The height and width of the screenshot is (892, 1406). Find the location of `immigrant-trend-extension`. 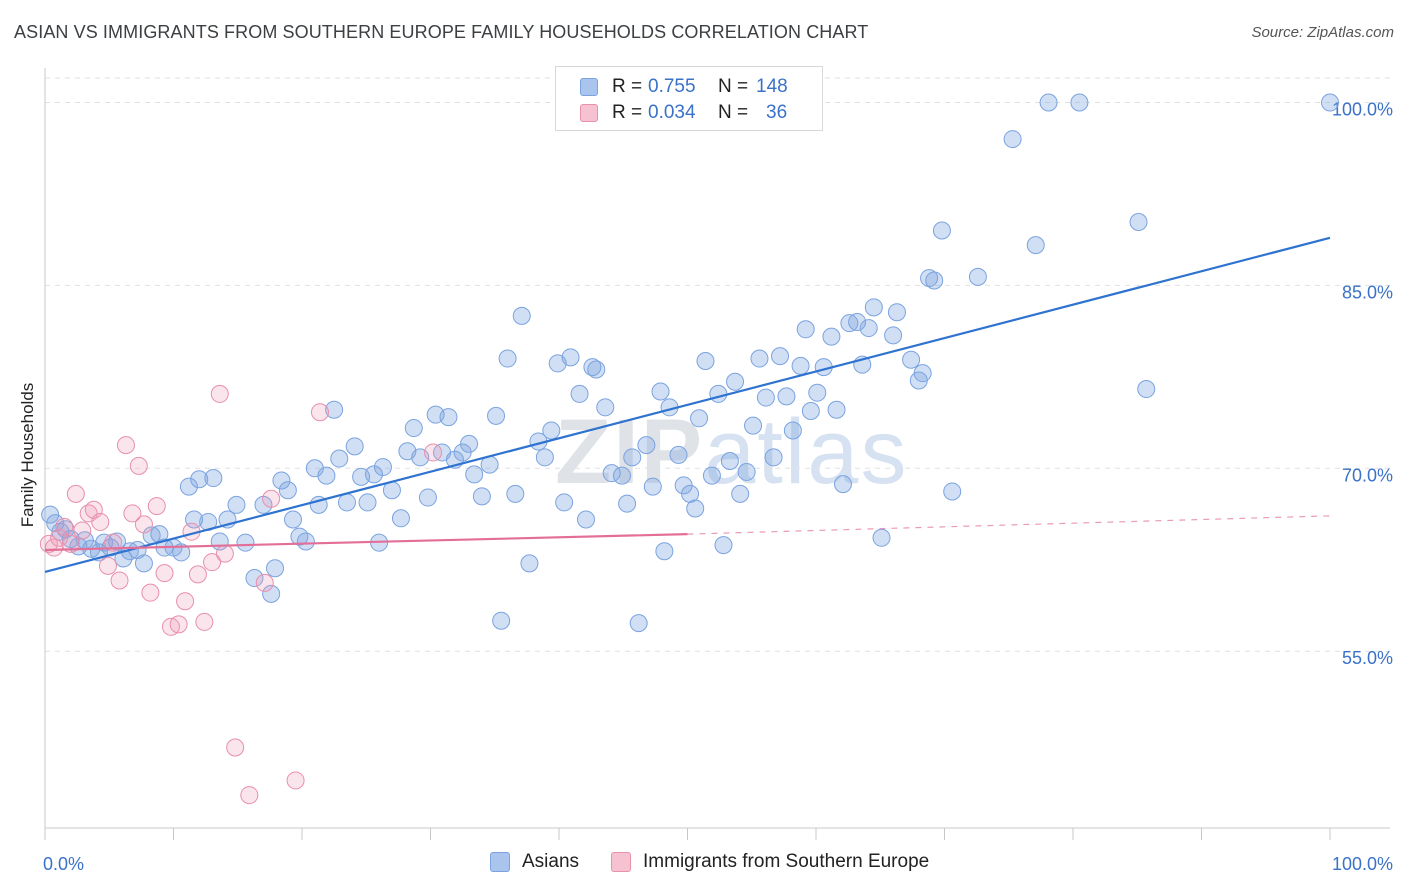

immigrant-trend-extension is located at coordinates (1009, 525).